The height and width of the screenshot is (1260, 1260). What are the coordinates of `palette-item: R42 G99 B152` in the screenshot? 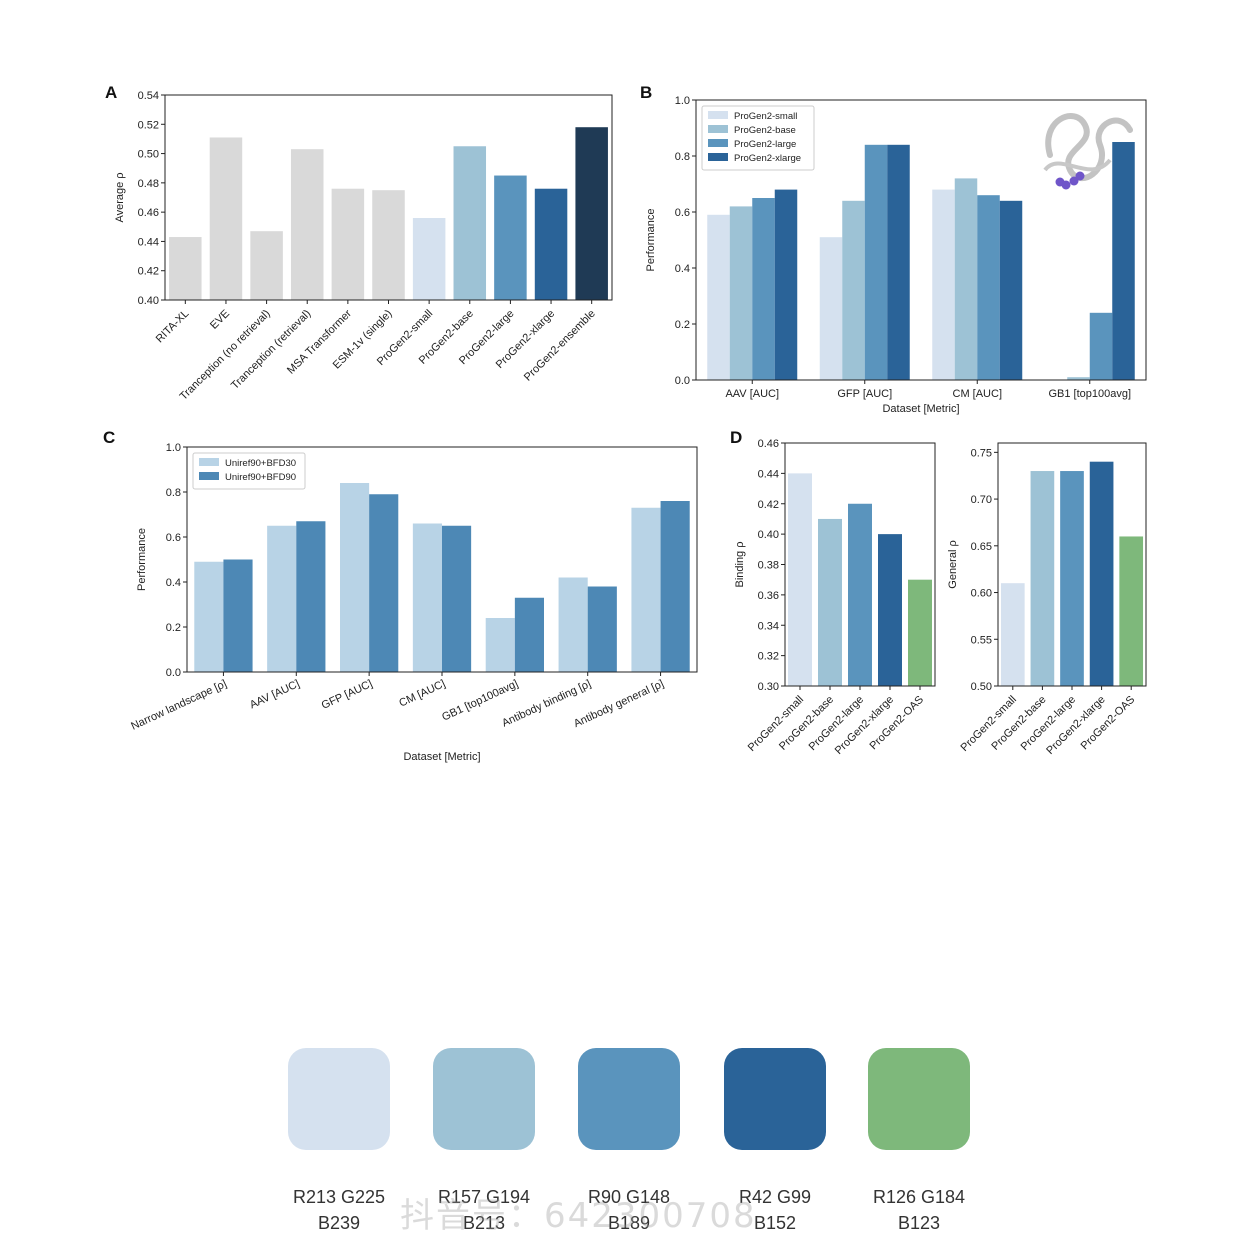 It's located at (775, 1142).